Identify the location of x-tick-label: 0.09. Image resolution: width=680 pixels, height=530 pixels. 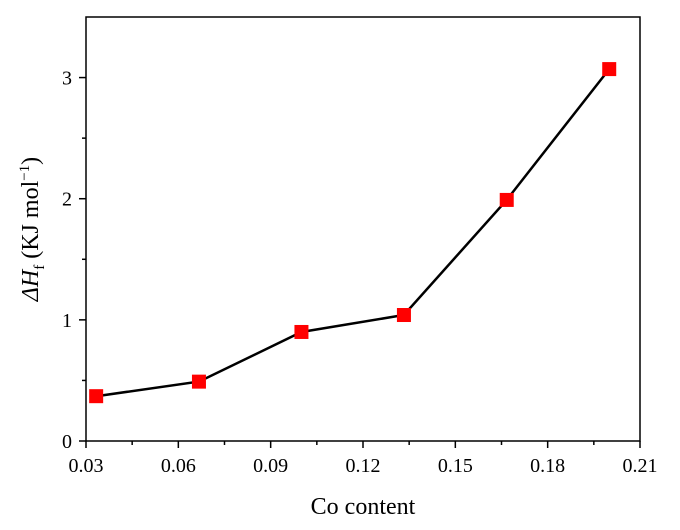
(270, 466).